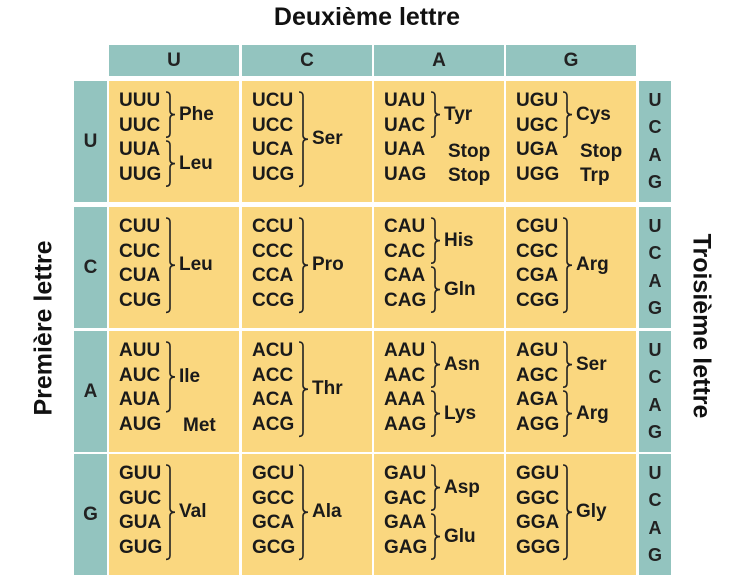 Image resolution: width=734 pixels, height=580 pixels. I want to click on codon-label: CAU, so click(405, 226).